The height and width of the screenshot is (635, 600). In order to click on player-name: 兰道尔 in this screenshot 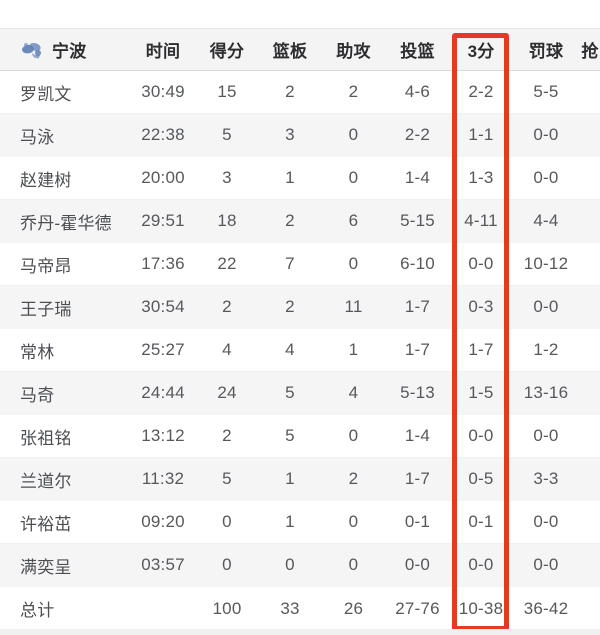, I will do `click(46, 481)`.